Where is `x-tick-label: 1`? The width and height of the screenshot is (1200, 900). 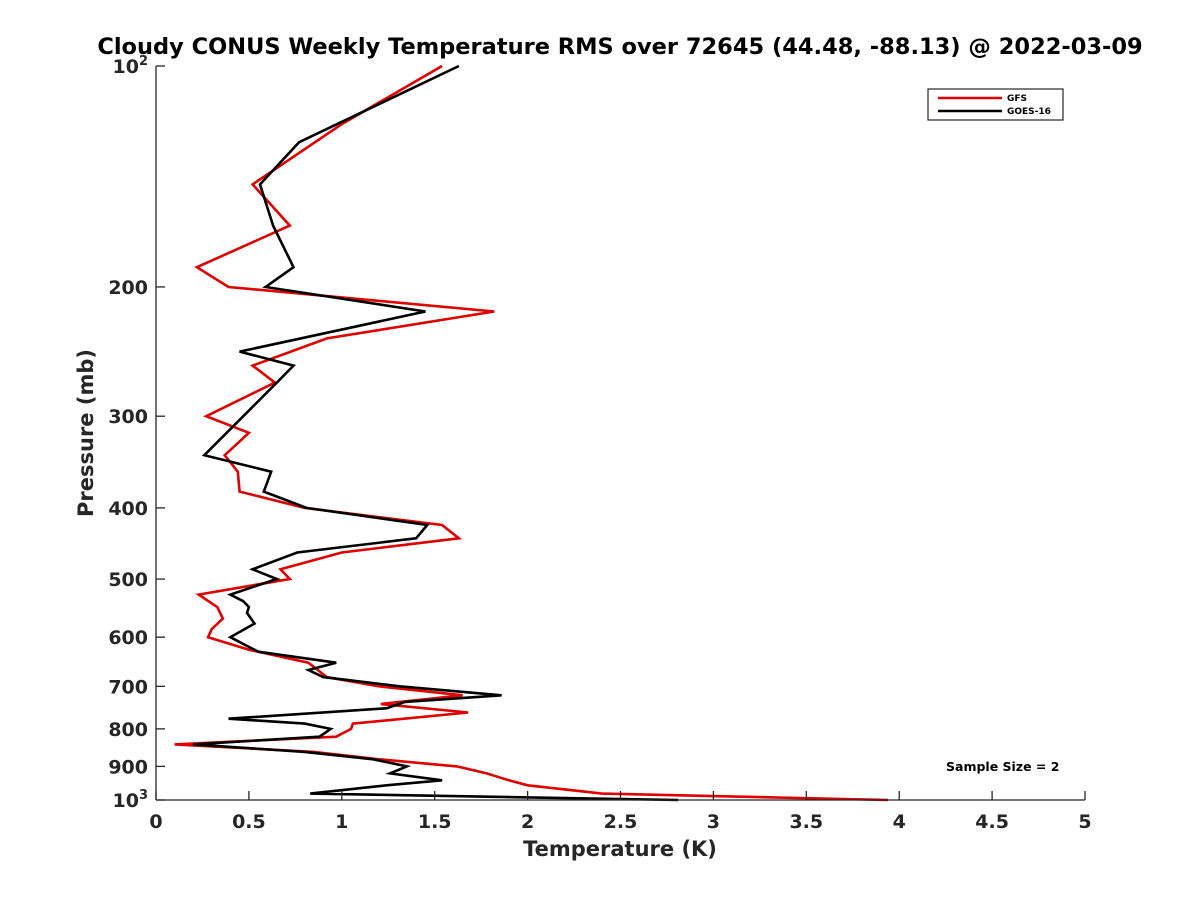 x-tick-label: 1 is located at coordinates (341, 822).